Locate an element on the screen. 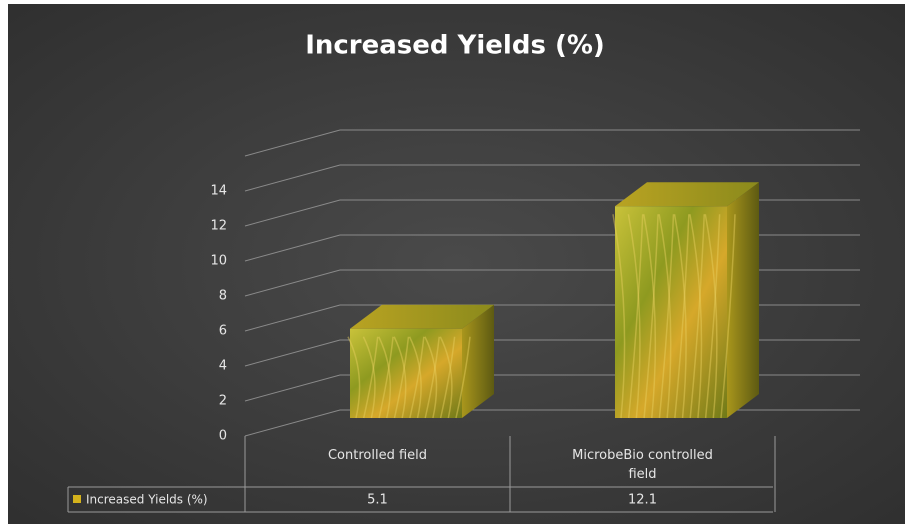  label-line: Controlled field is located at coordinates (377, 455).